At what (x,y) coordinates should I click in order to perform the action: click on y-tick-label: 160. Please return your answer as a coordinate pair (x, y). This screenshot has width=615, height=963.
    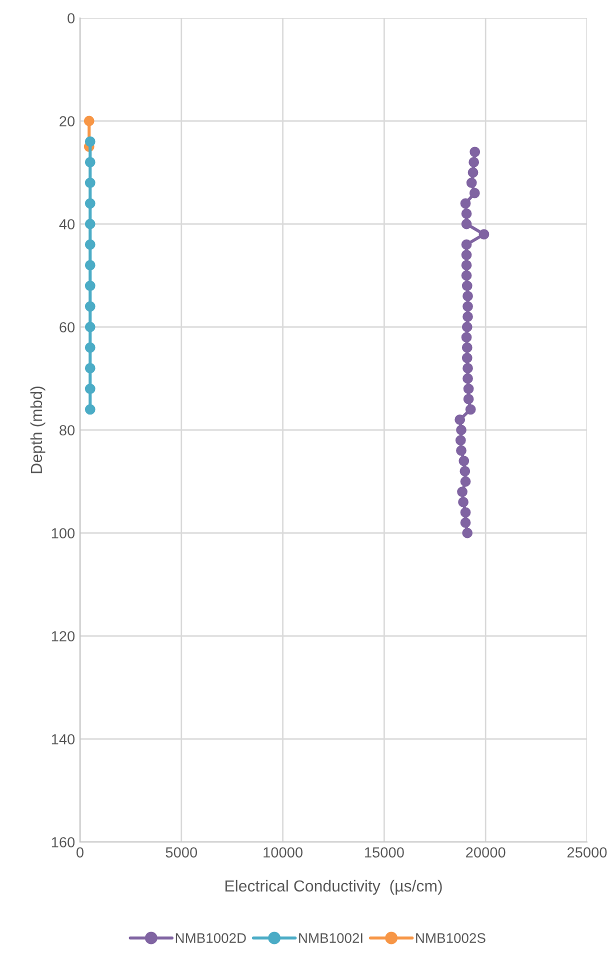
    Looking at the image, I should click on (63, 842).